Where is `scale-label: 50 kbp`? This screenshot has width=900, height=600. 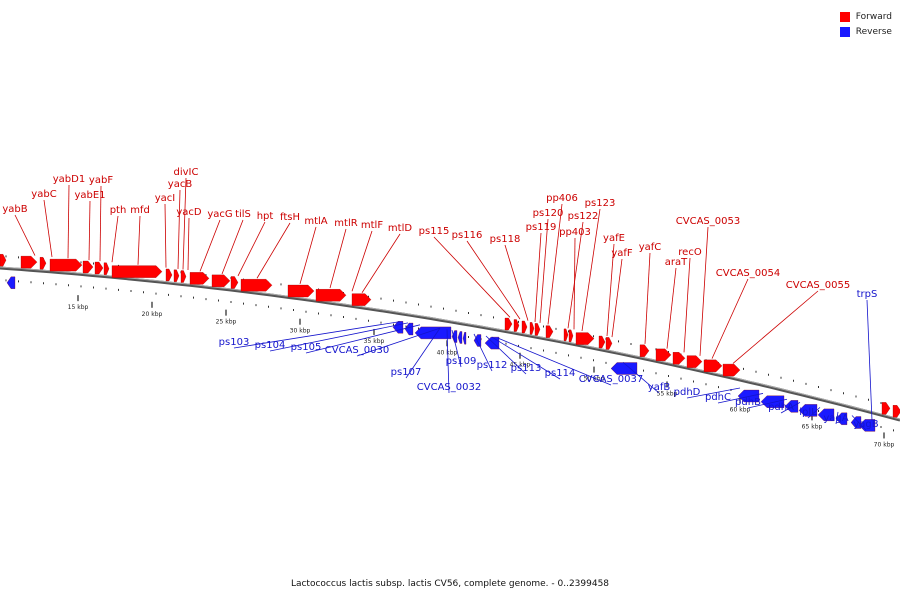 scale-label: 50 kbp is located at coordinates (594, 379).